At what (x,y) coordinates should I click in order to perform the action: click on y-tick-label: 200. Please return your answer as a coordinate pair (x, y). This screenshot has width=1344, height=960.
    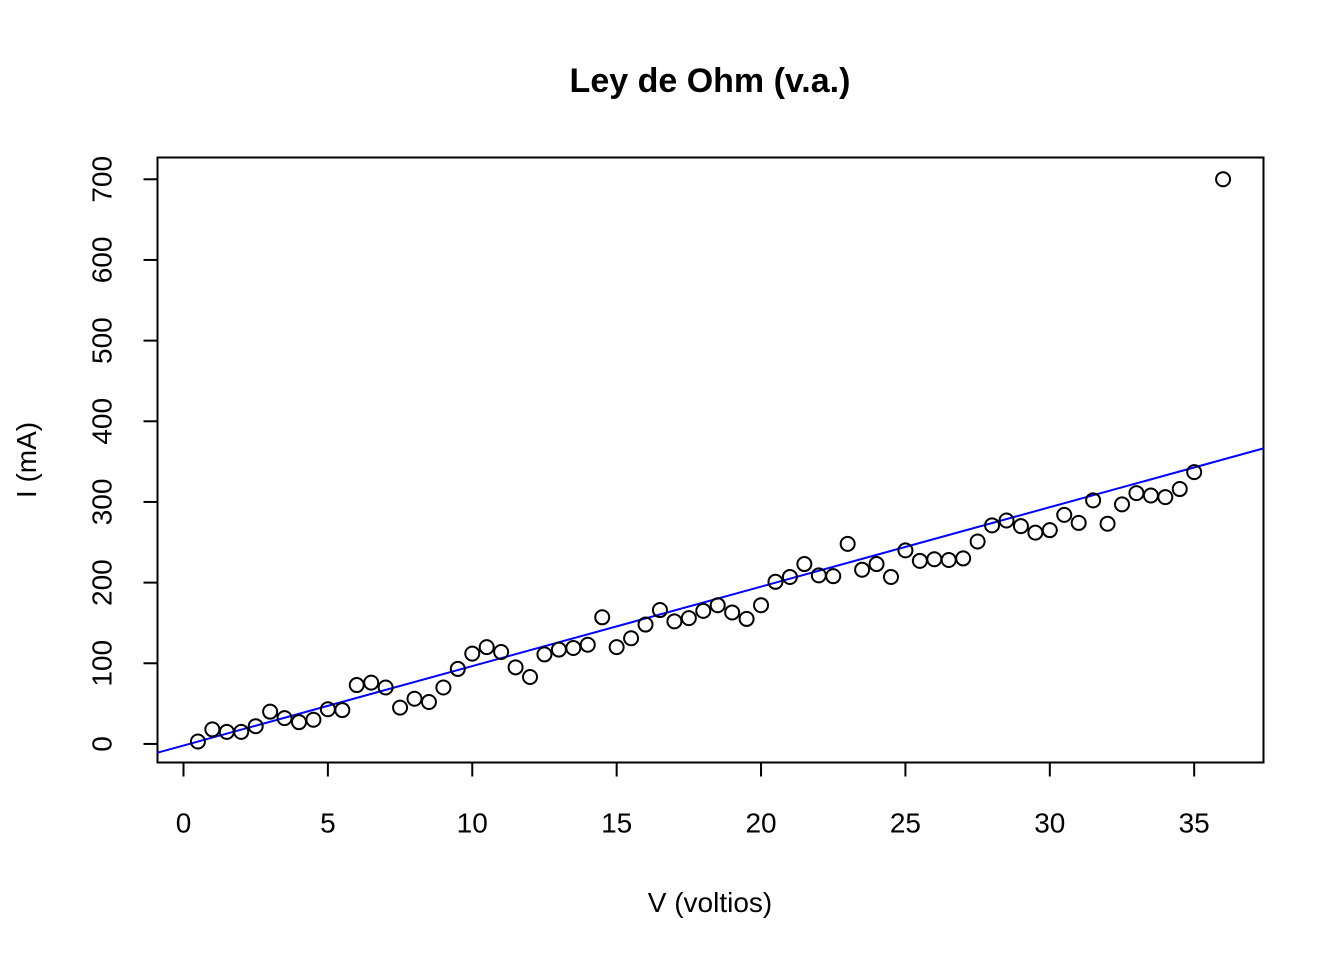
    Looking at the image, I should click on (102, 582).